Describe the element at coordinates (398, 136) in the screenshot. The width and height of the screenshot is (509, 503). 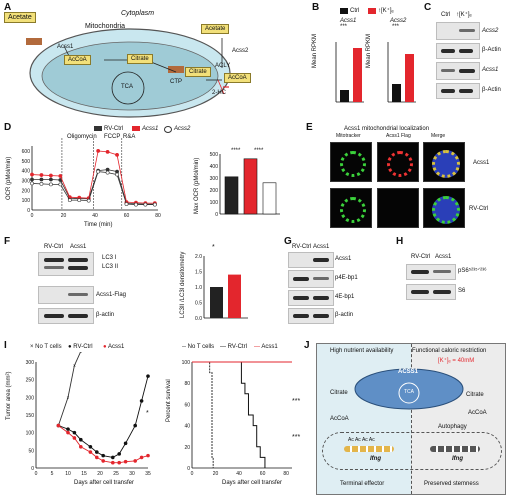
I see `e-col2: Acss1 Flag` at that location.